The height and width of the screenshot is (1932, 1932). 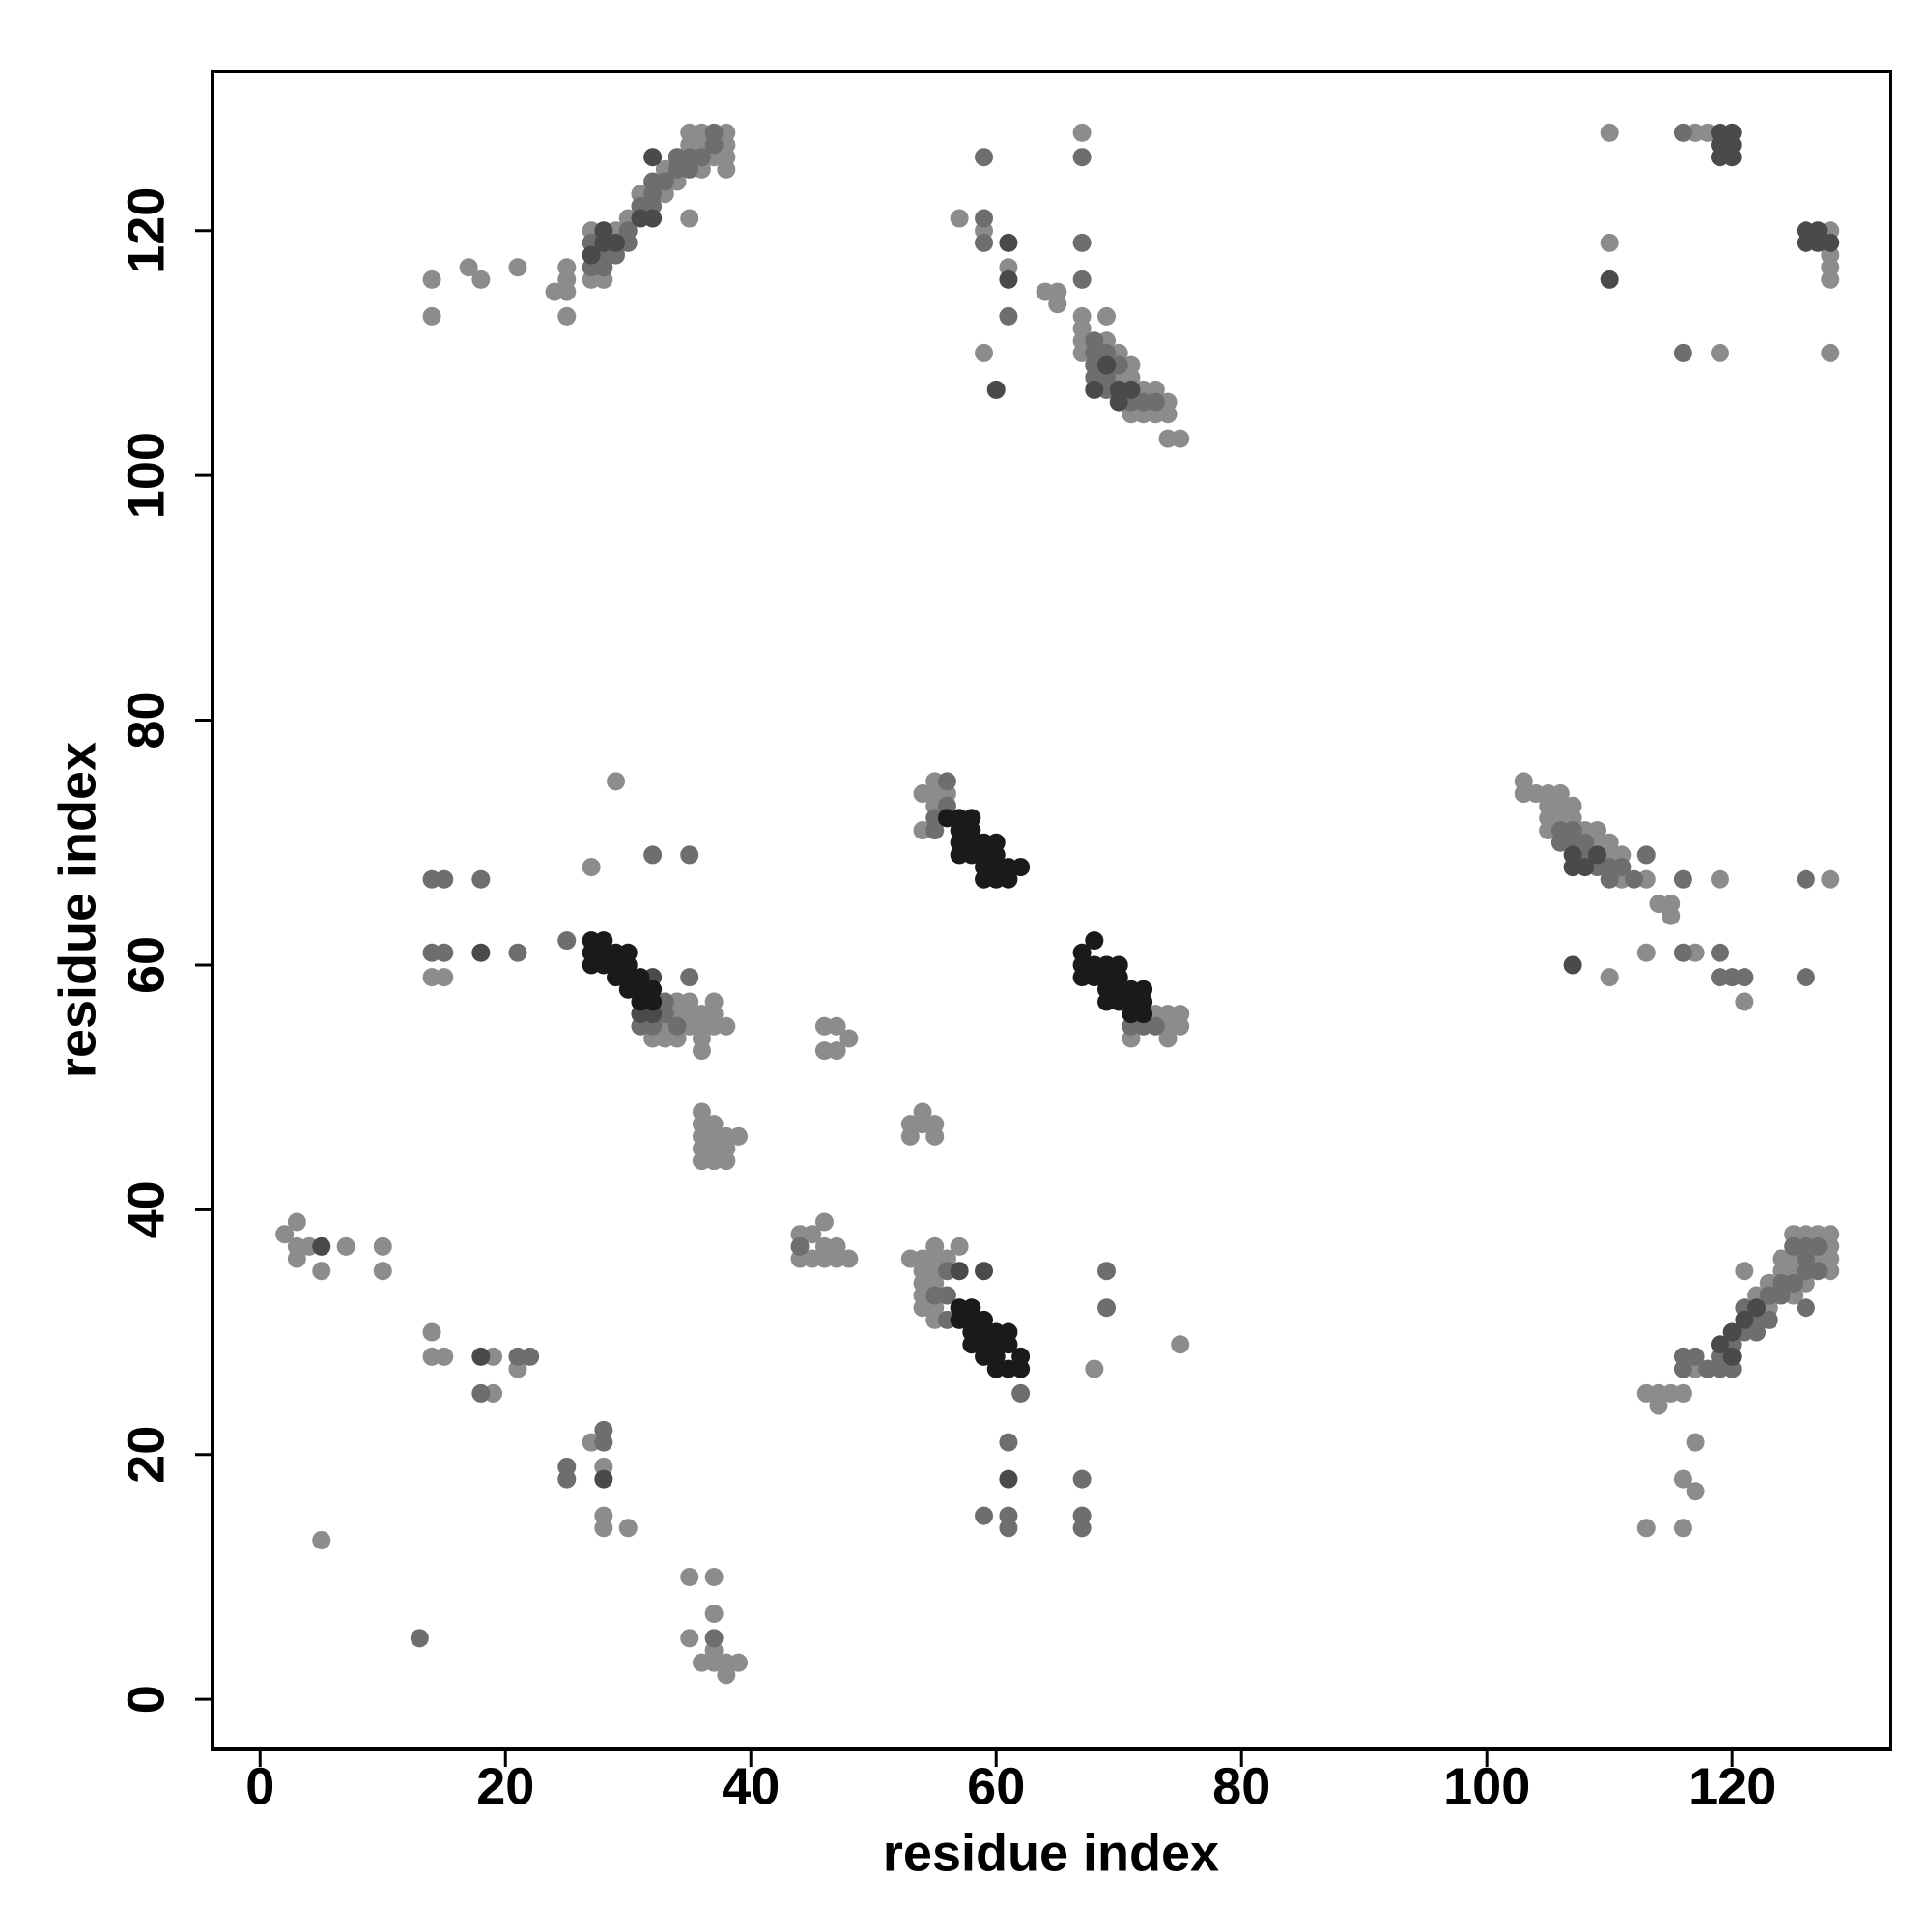 I want to click on x-tick-label: 80, so click(x=1241, y=1786).